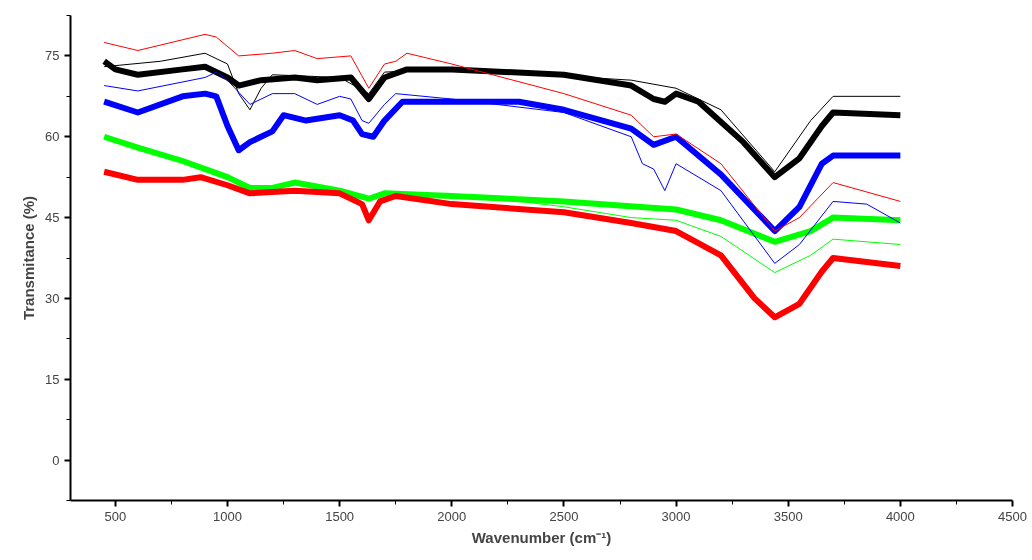  Describe the element at coordinates (564, 516) in the screenshot. I see `x-tick-label: 2500` at that location.